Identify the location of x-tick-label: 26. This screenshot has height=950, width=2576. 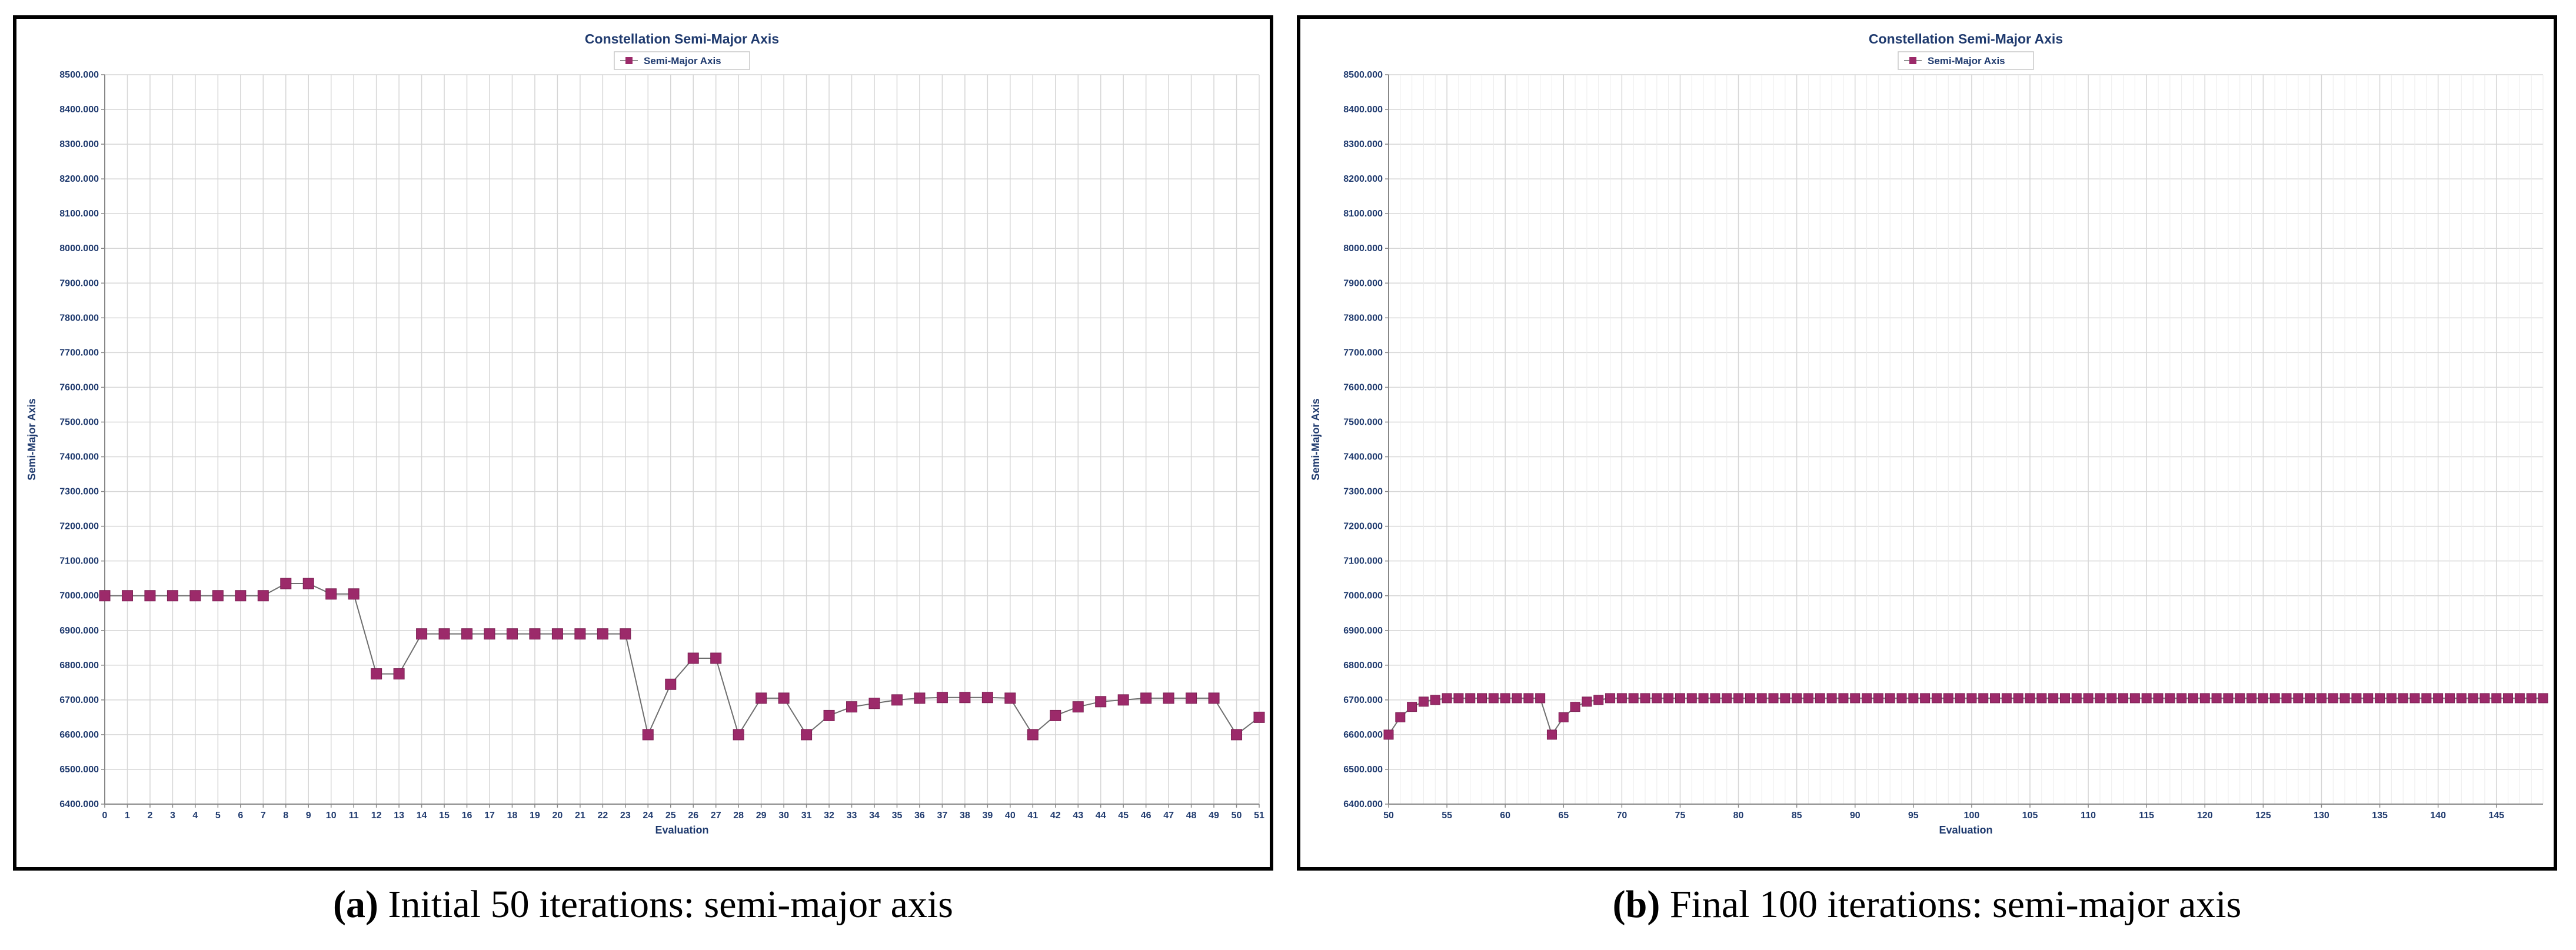
(693, 816).